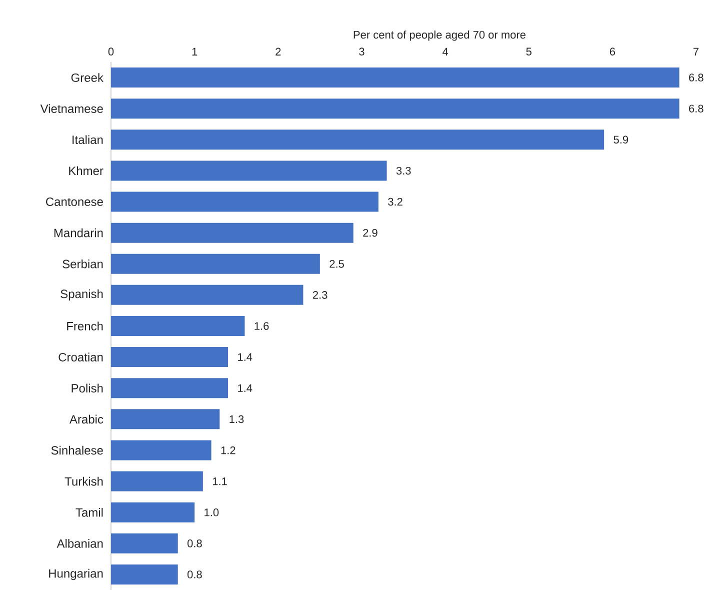 Image resolution: width=714 pixels, height=590 pixels. I want to click on x-tick-label: 3, so click(361, 52).